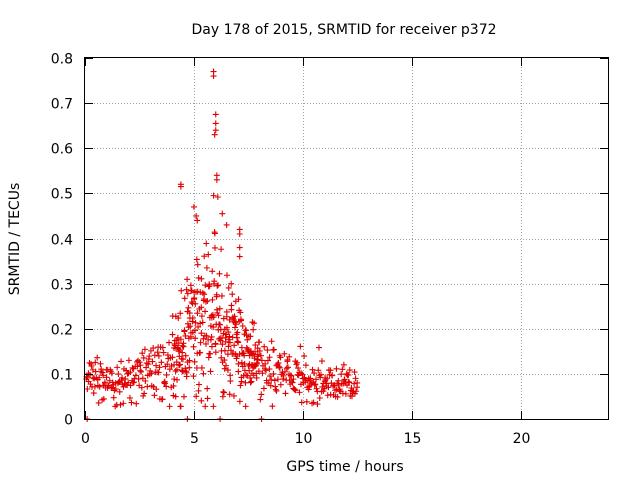 The width and height of the screenshot is (640, 480). What do you see at coordinates (522, 439) in the screenshot?
I see `x-tick-label: 20` at bounding box center [522, 439].